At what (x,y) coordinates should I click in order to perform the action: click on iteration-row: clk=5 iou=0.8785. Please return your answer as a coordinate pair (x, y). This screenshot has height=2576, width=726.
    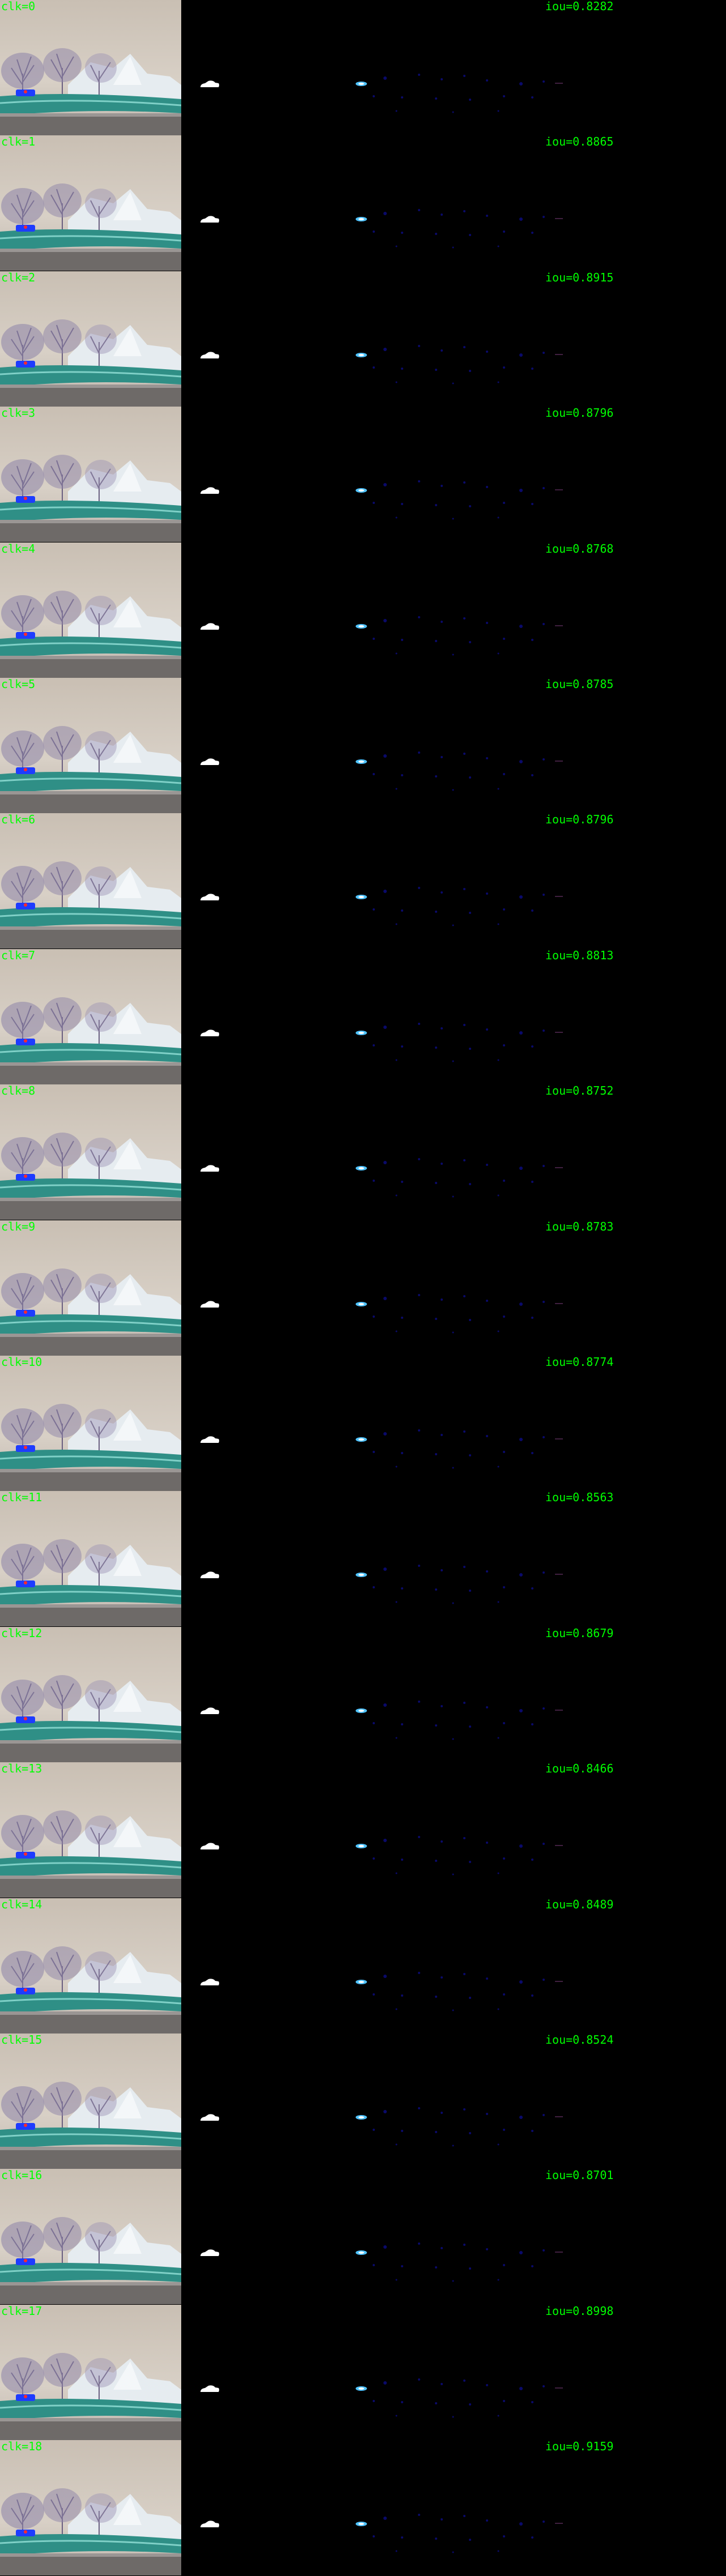
    Looking at the image, I should click on (363, 745).